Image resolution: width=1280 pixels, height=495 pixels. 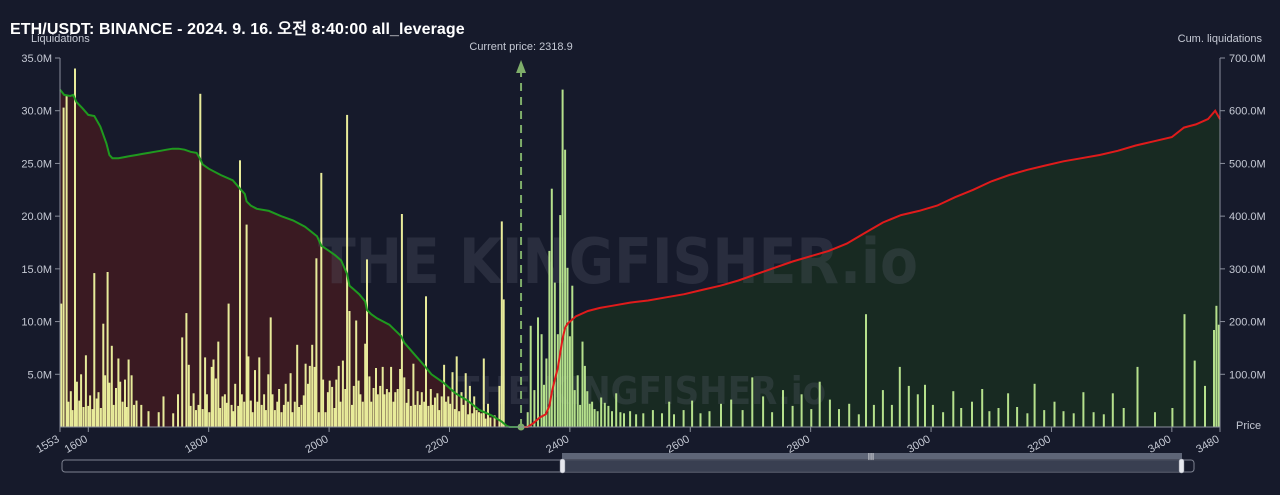 I want to click on x-tick-label: 2200, so click(x=437, y=444).